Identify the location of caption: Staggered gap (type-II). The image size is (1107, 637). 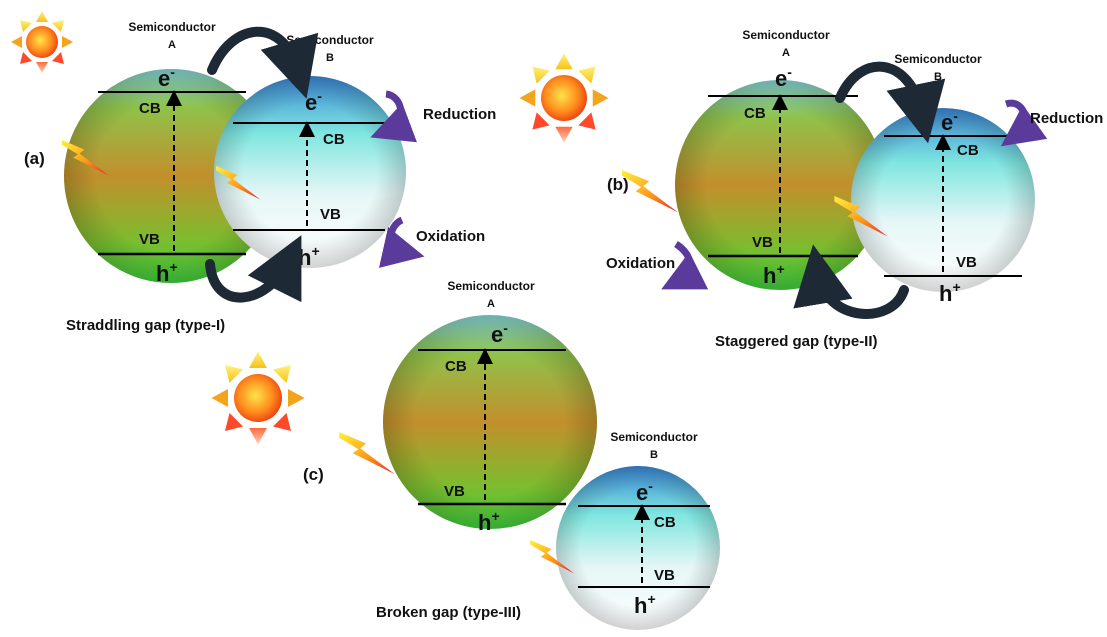
(796, 341).